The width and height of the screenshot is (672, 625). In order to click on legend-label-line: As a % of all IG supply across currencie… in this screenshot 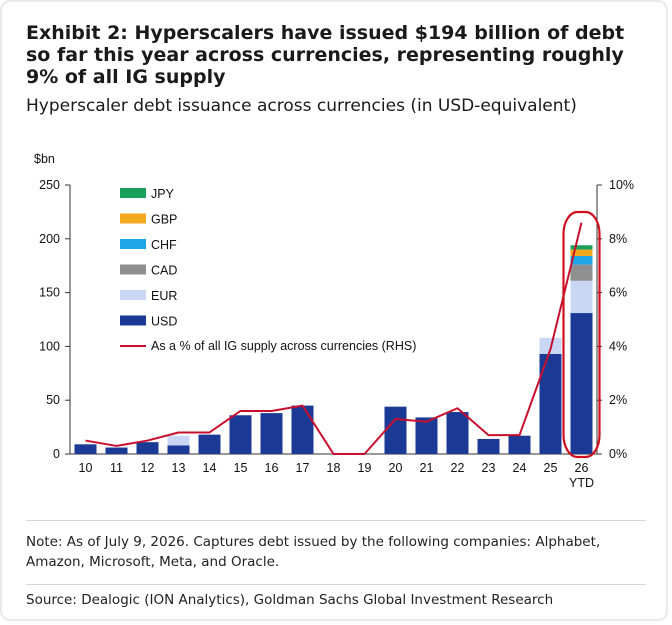, I will do `click(283, 346)`.